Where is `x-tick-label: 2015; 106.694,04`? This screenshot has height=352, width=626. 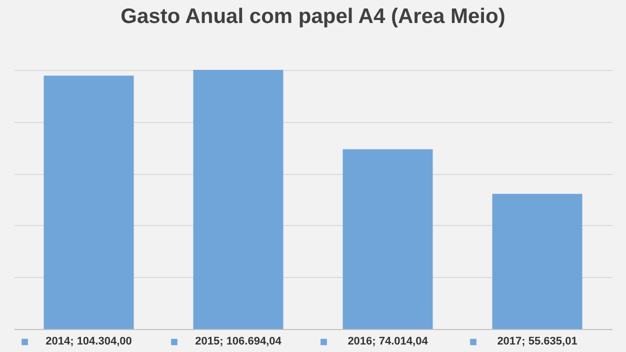
x-tick-label: 2015; 106.694,04 is located at coordinates (238, 342).